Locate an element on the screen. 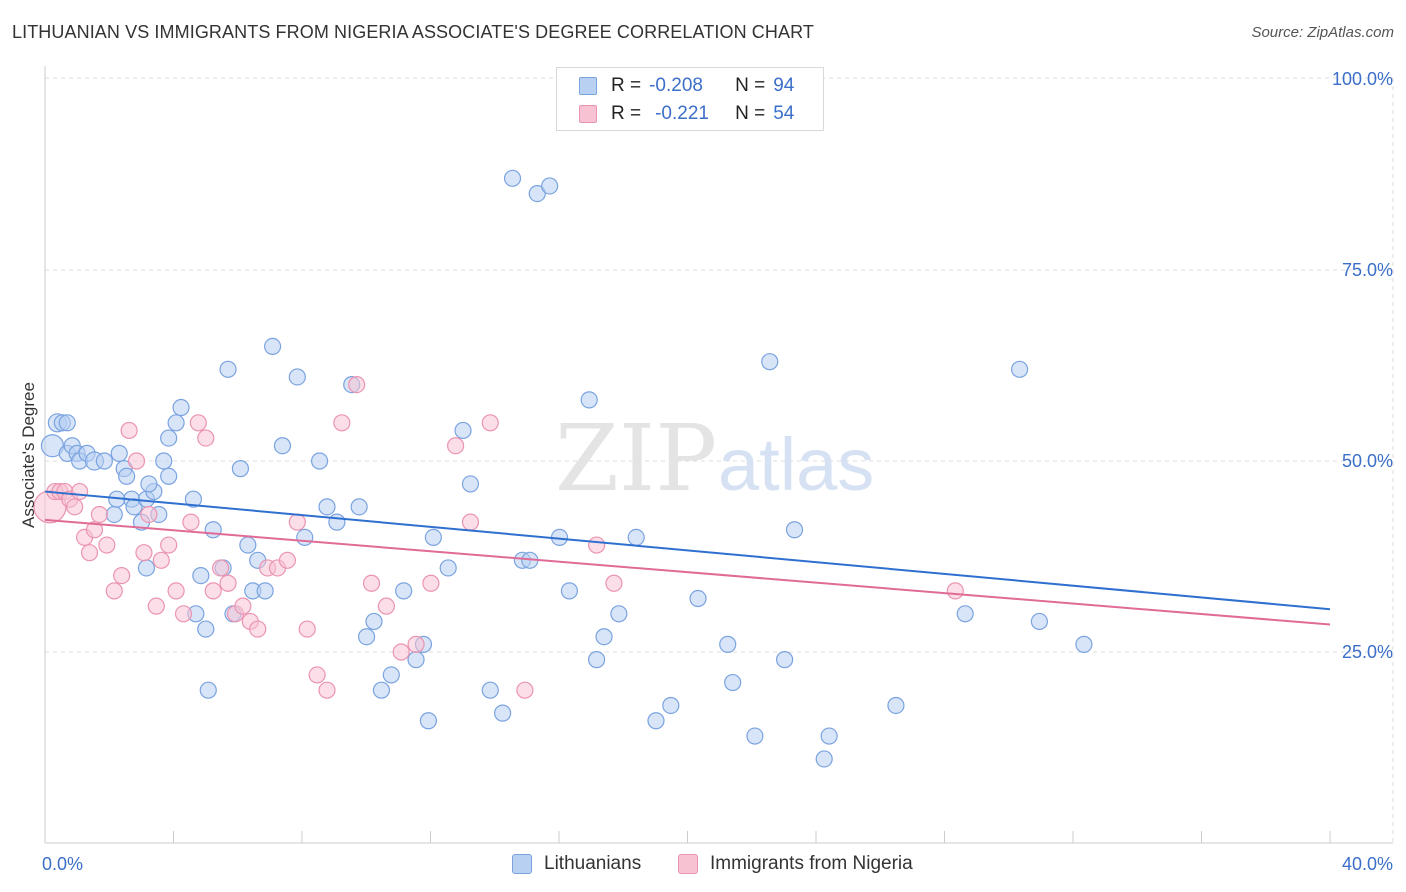 Image resolution: width=1406 pixels, height=892 pixels. y-tick-label-75: 75.0% is located at coordinates (1367, 270).